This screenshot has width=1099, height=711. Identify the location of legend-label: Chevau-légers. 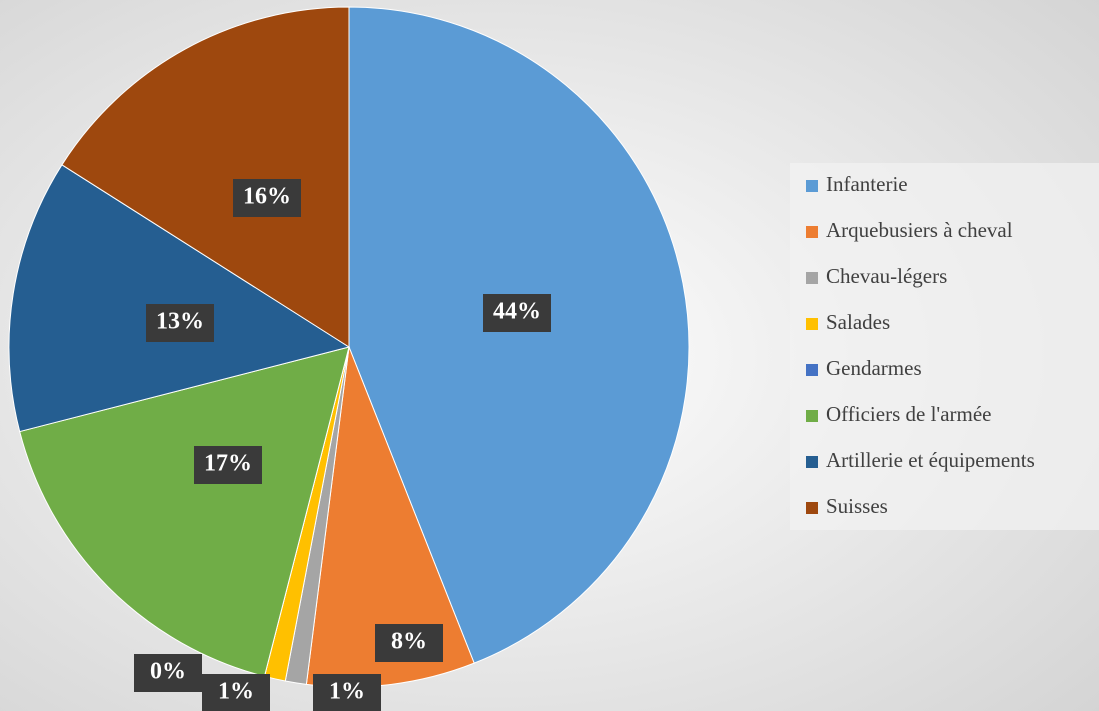
(886, 276).